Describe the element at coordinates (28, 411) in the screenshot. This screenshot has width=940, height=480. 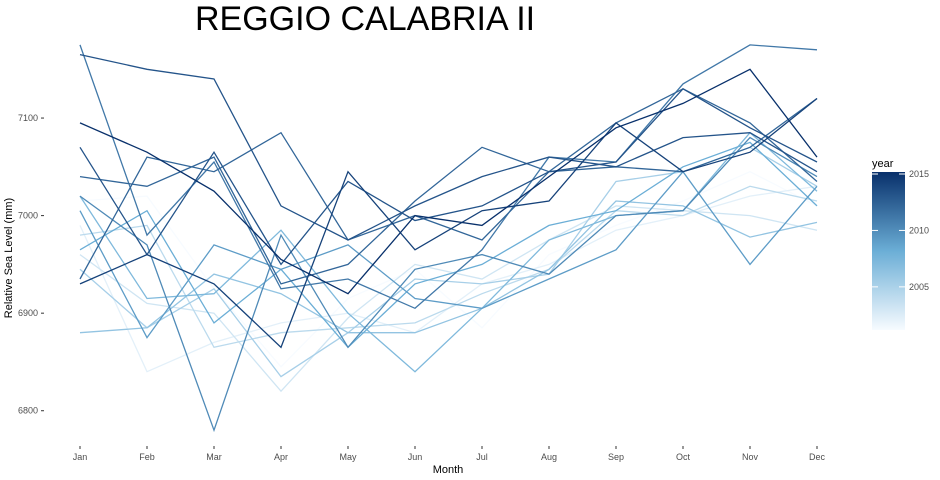
I see `y-tick-label: 6800` at that location.